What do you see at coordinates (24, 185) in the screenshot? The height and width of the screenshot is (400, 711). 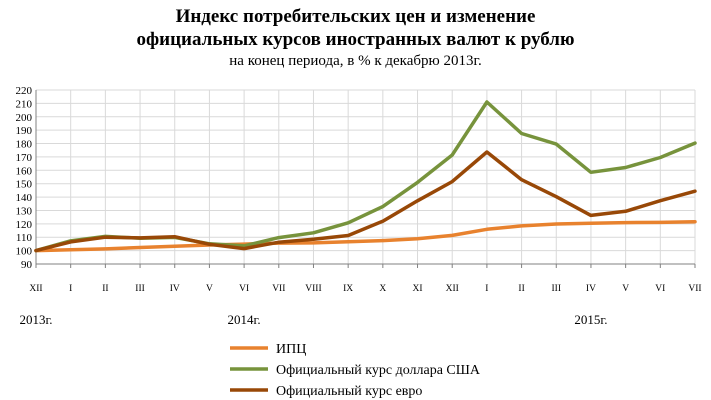 I see `y-tick-label: 150` at bounding box center [24, 185].